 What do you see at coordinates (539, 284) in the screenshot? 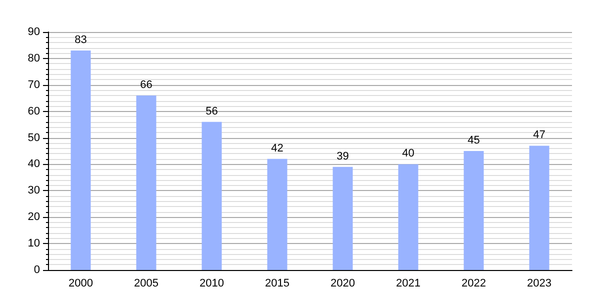
I see `x-tick-label: 2023` at bounding box center [539, 284].